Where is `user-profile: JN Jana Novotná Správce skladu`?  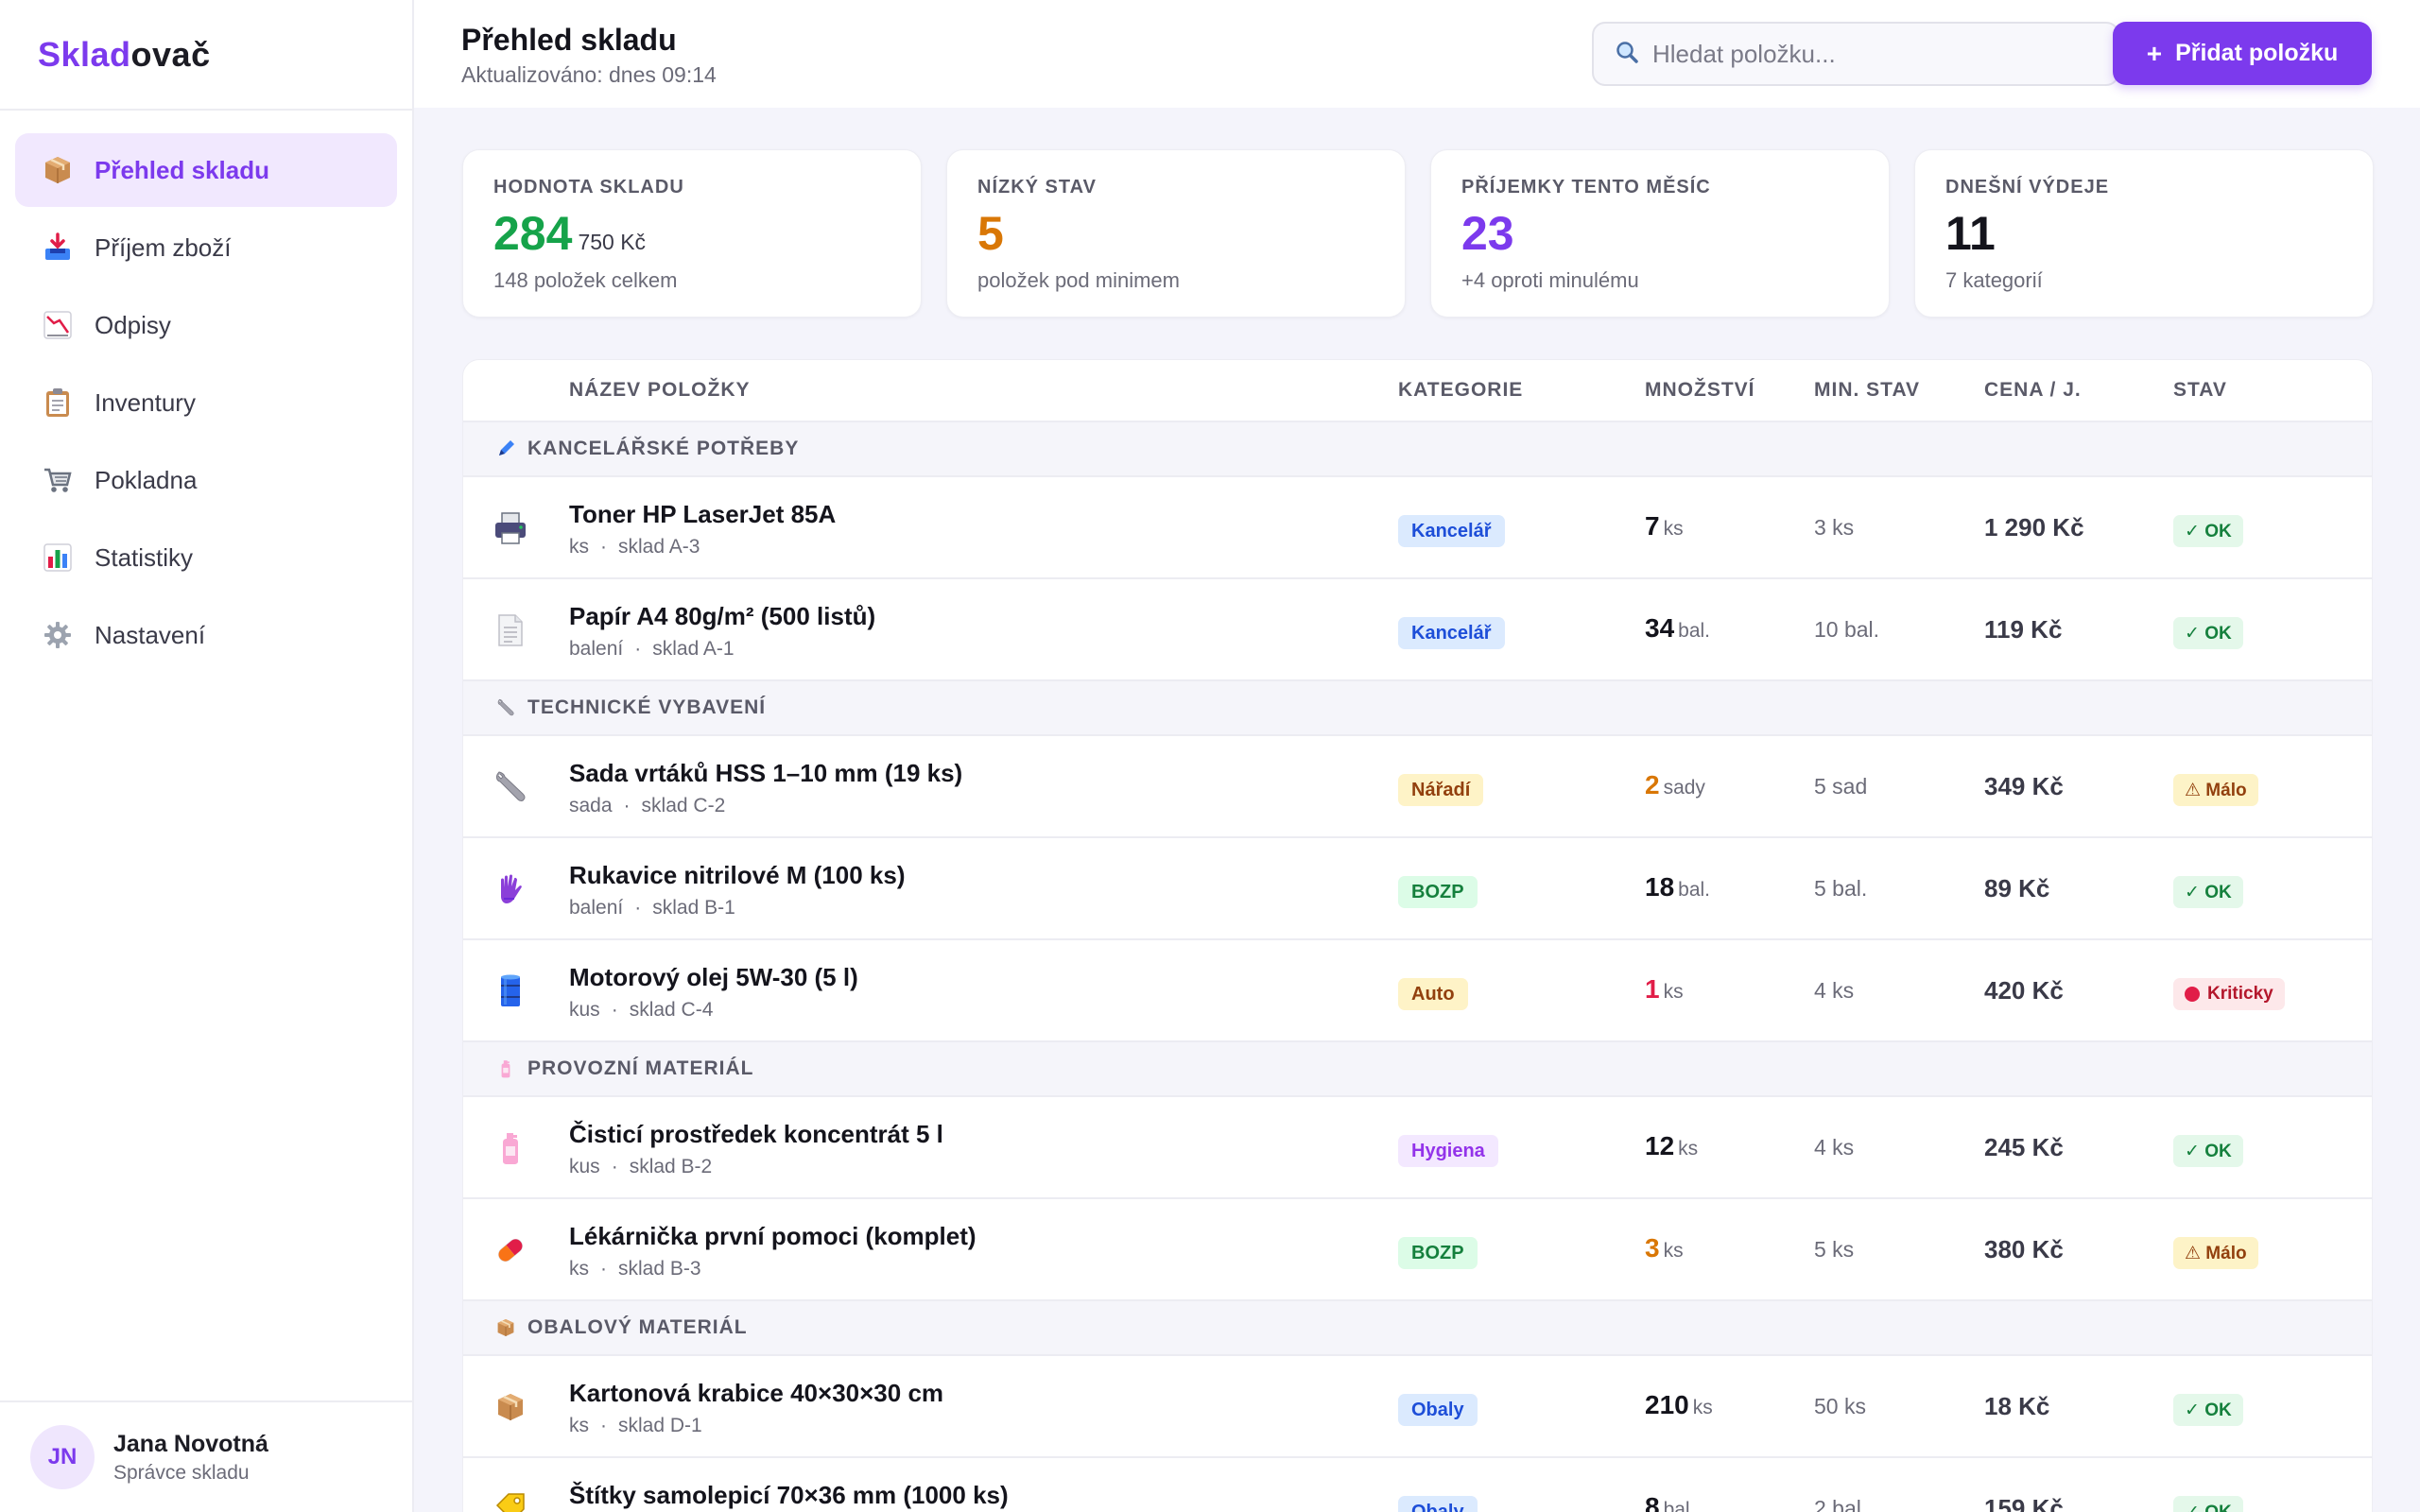
user-profile: JN Jana Novotná Správce skladu is located at coordinates (206, 1456).